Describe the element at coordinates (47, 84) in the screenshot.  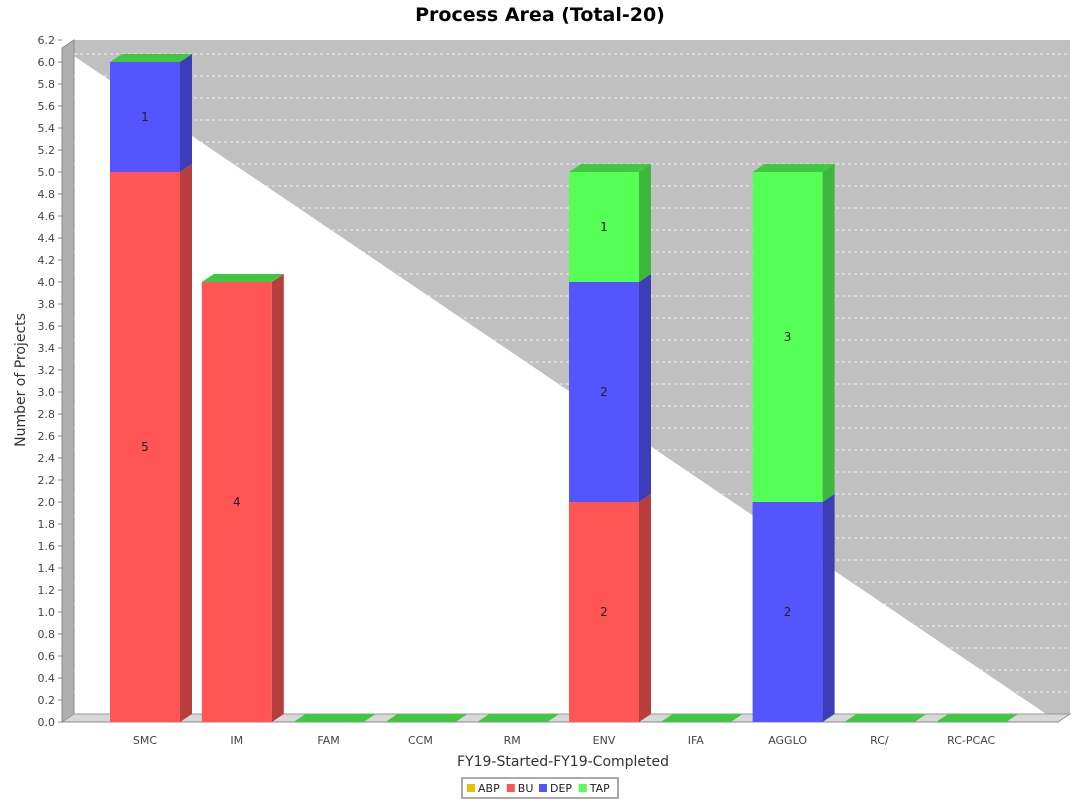
I see `y-tick-label: 5.8` at that location.